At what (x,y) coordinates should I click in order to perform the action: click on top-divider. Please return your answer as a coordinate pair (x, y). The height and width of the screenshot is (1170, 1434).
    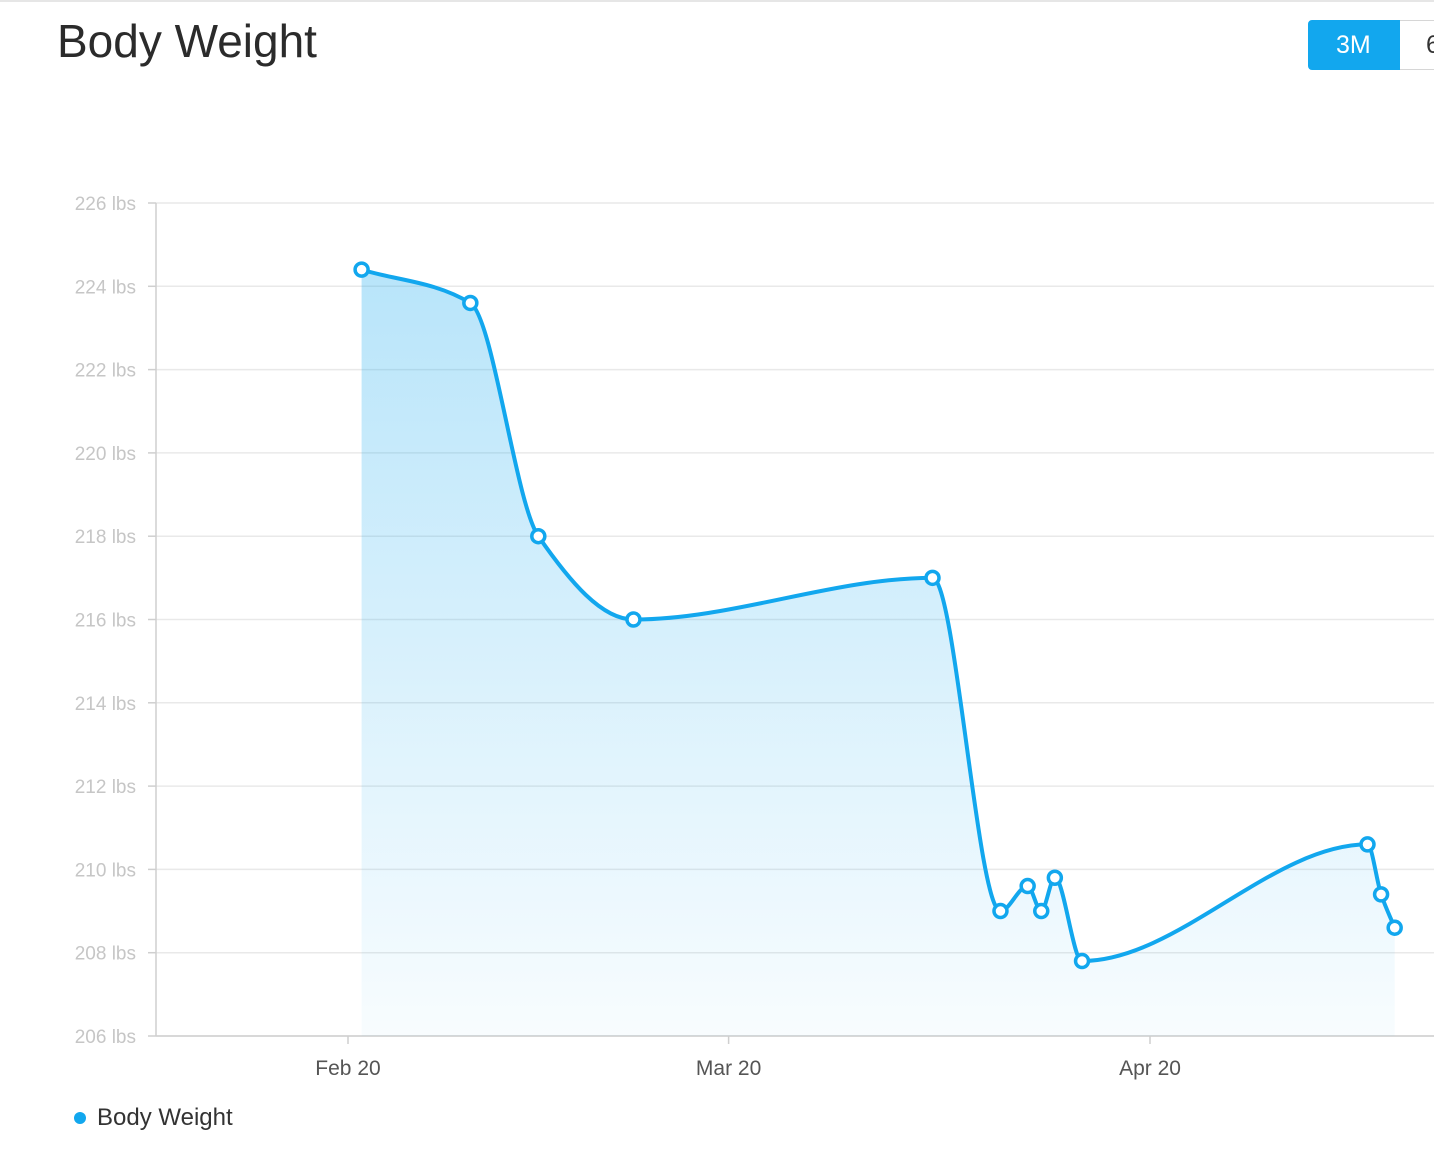
    Looking at the image, I should click on (717, 1).